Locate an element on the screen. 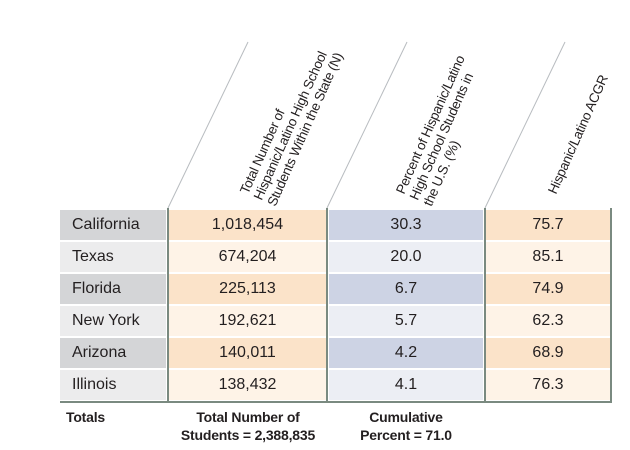 The image size is (630, 450). percent-cell: 30.3 is located at coordinates (406, 225).